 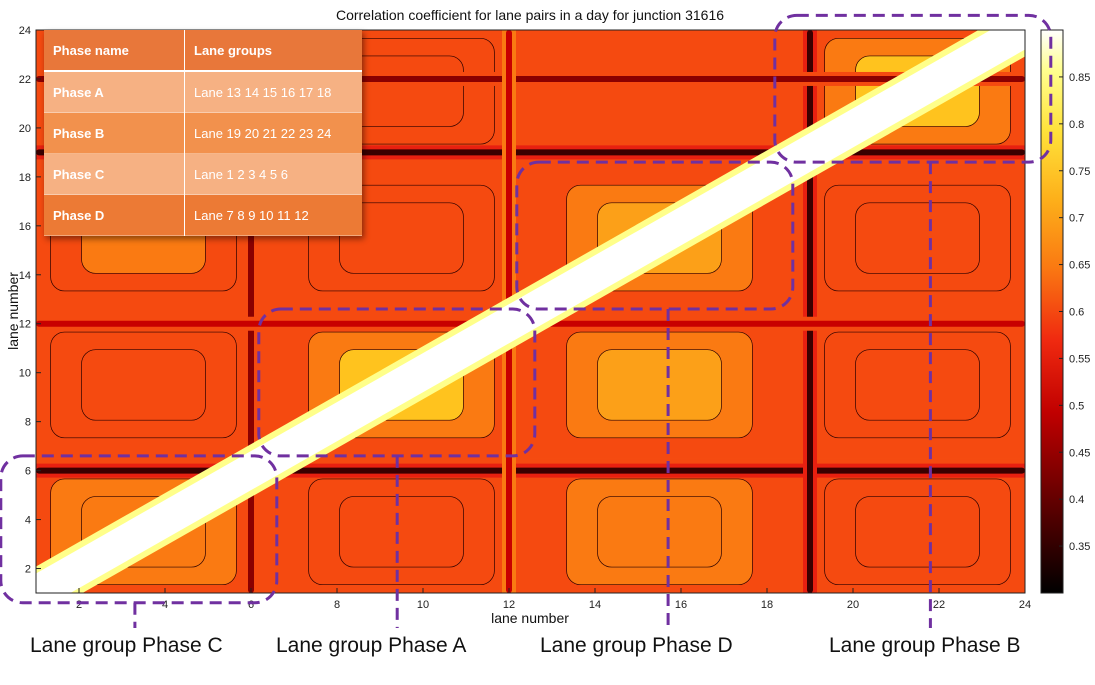 What do you see at coordinates (530, 618) in the screenshot?
I see `x-axis-label: lane number` at bounding box center [530, 618].